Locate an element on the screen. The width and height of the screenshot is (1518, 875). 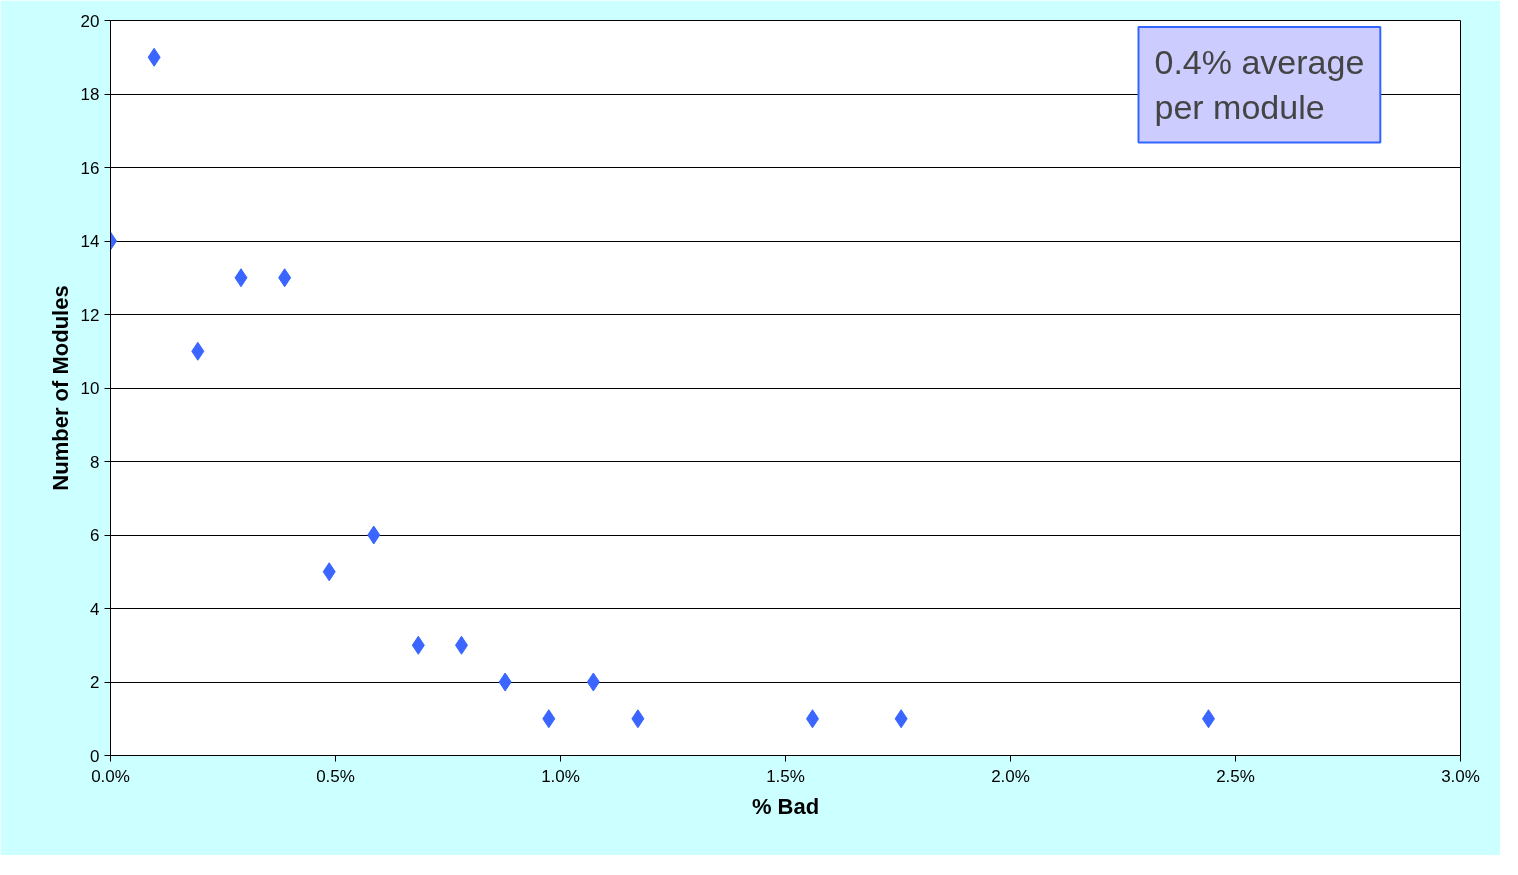
annotation: 0.4% average per module is located at coordinates (1259, 84).